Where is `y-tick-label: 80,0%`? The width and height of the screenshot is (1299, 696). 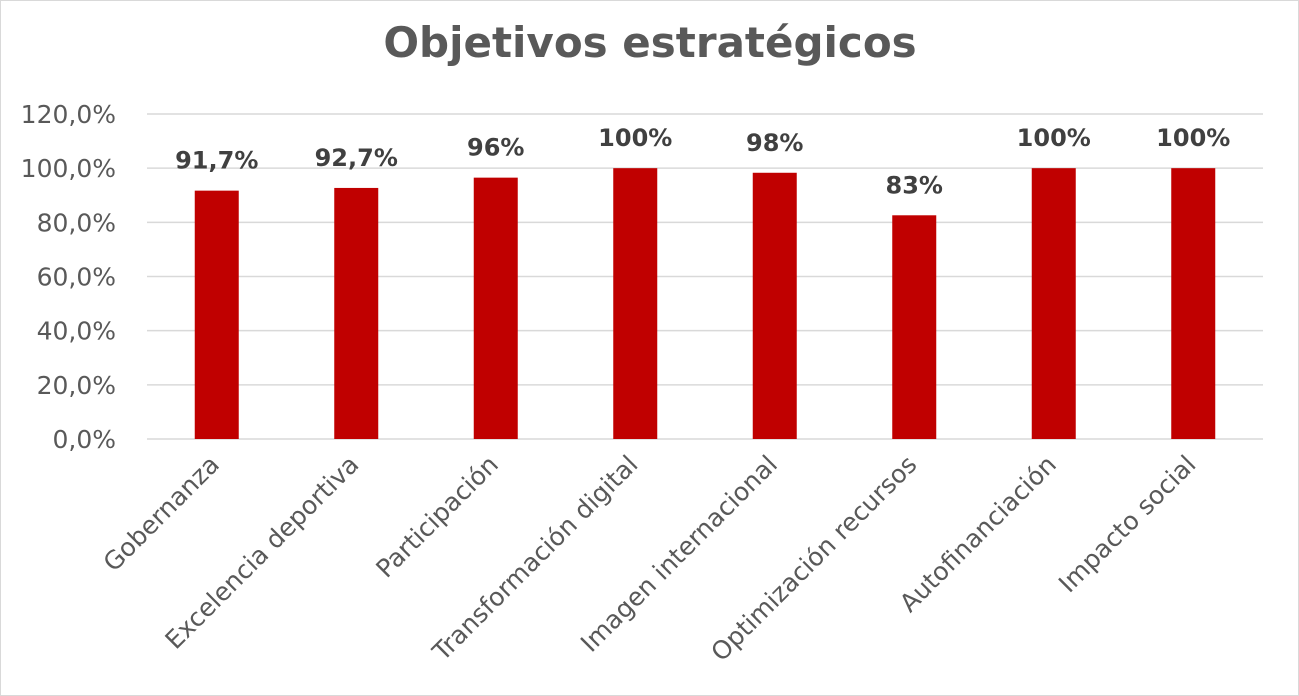
y-tick-label: 80,0% is located at coordinates (76, 222).